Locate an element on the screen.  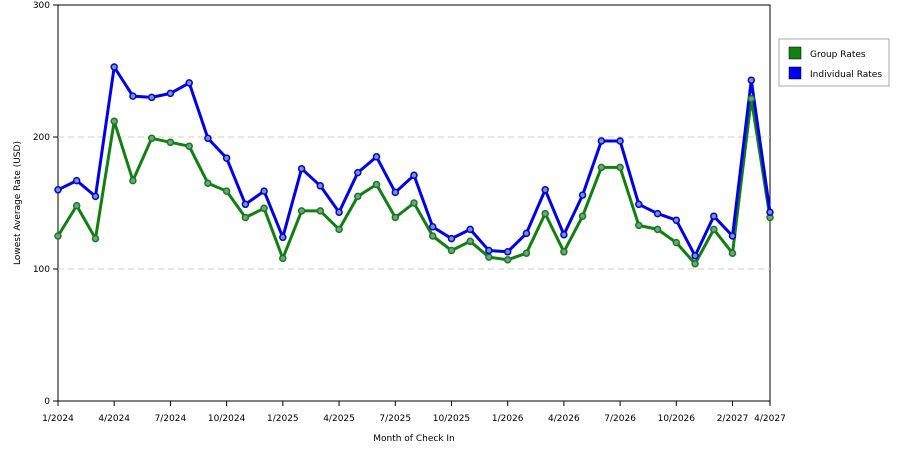
x-tick-label-2/2027: 2/2027 is located at coordinates (733, 419).